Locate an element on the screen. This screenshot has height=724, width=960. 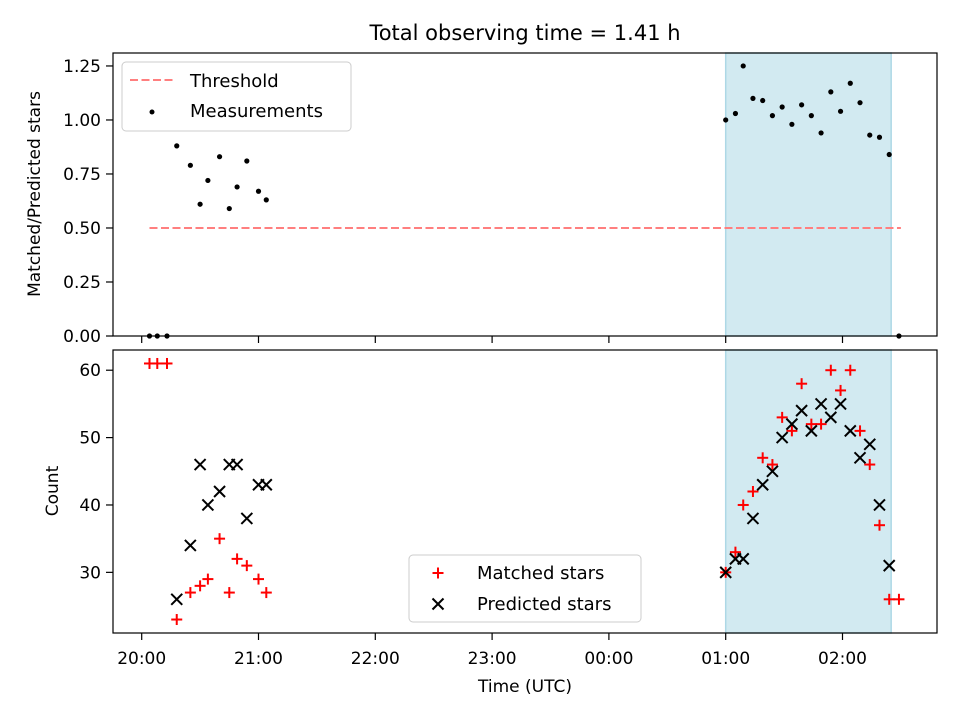
chart-title: Total observing time = 1.41 h is located at coordinates (524, 33).